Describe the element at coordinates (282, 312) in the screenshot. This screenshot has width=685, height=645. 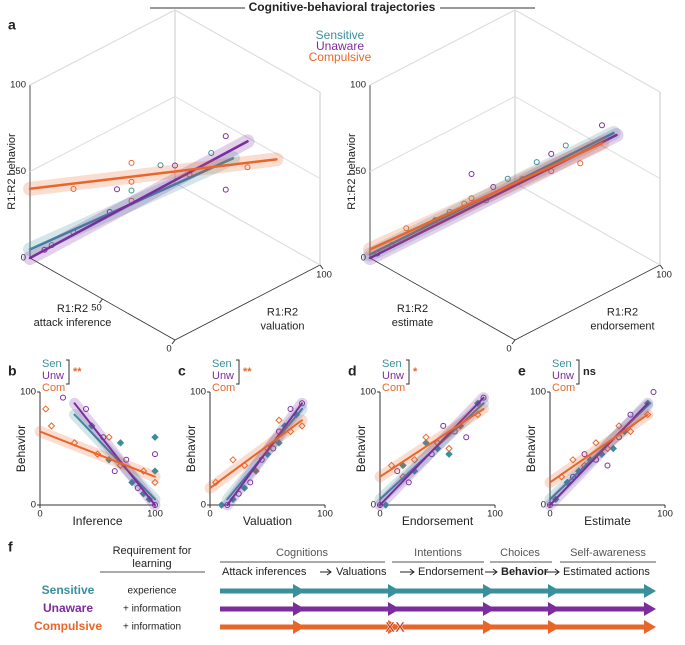
I see `z-axis-label: R1:R2` at that location.